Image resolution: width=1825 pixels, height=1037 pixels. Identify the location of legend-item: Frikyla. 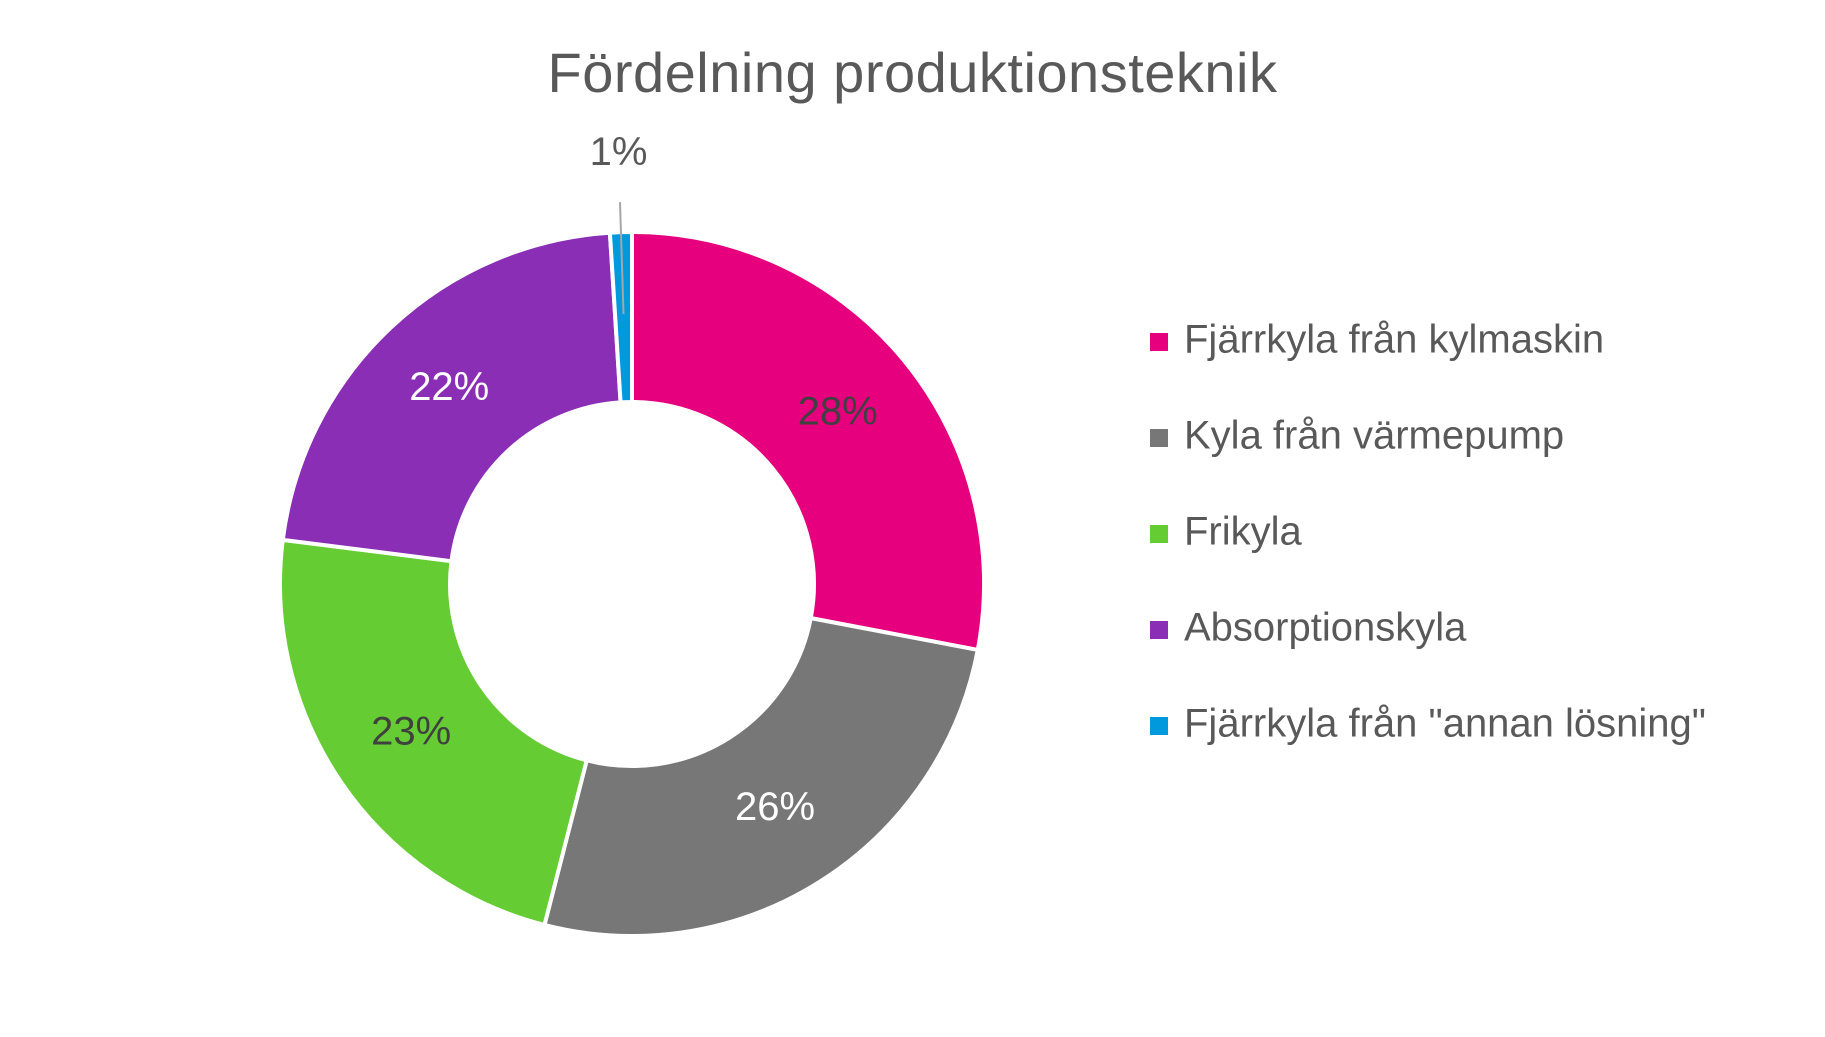
(1226, 532).